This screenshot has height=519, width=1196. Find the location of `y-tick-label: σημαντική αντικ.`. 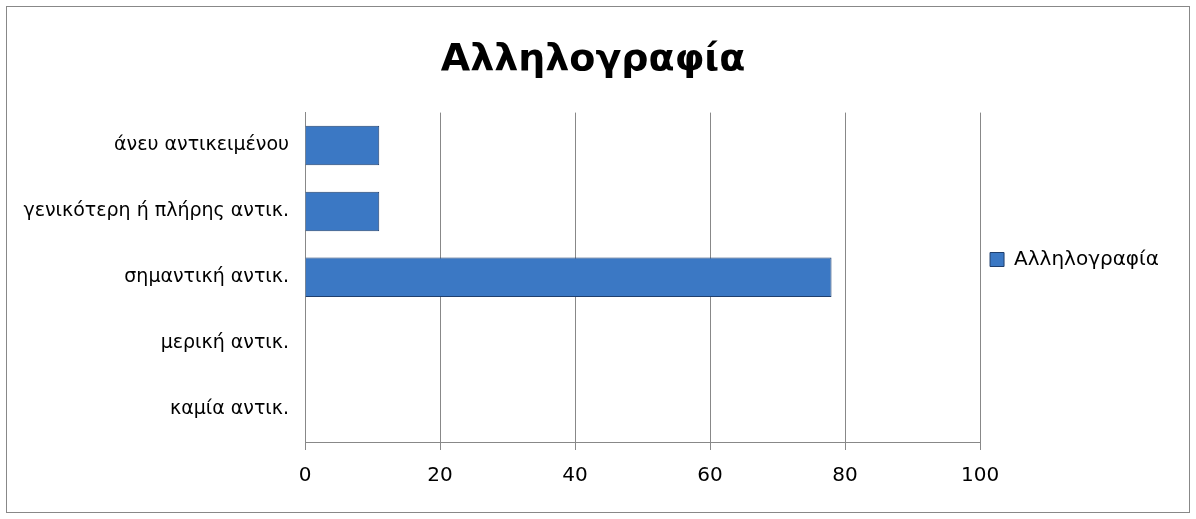

y-tick-label: σημαντική αντικ. is located at coordinates (206, 275).